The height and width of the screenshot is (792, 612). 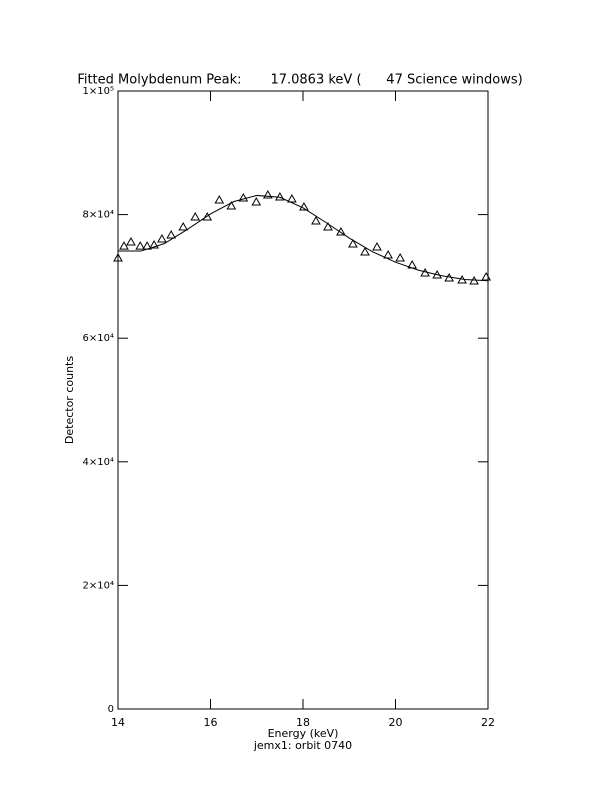 I want to click on y-tick-label: 0, so click(x=111, y=709).